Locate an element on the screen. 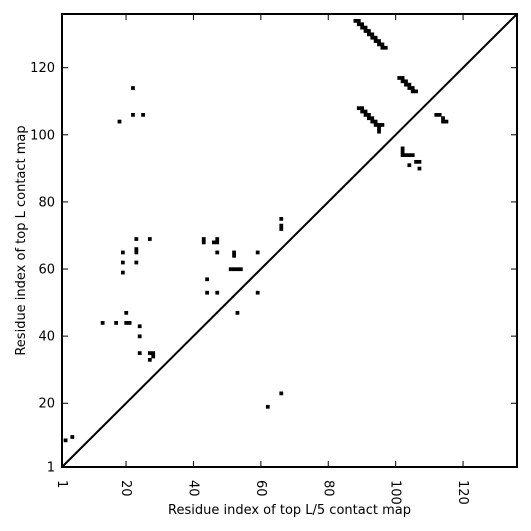  y-tick-label: 100 is located at coordinates (42, 135).